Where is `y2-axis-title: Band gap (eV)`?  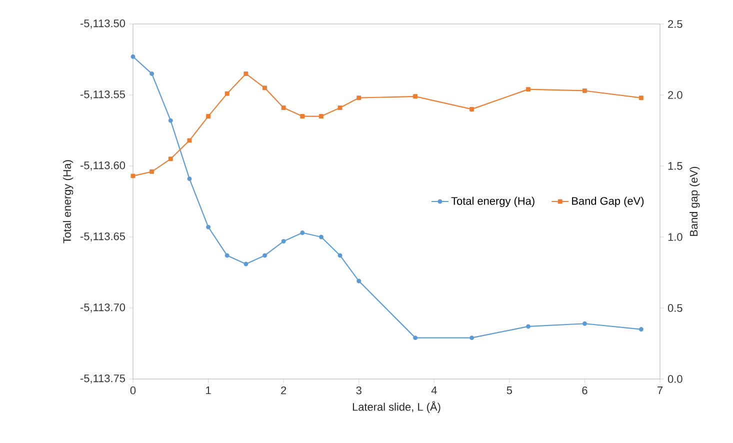 y2-axis-title: Band gap (eV) is located at coordinates (695, 201).